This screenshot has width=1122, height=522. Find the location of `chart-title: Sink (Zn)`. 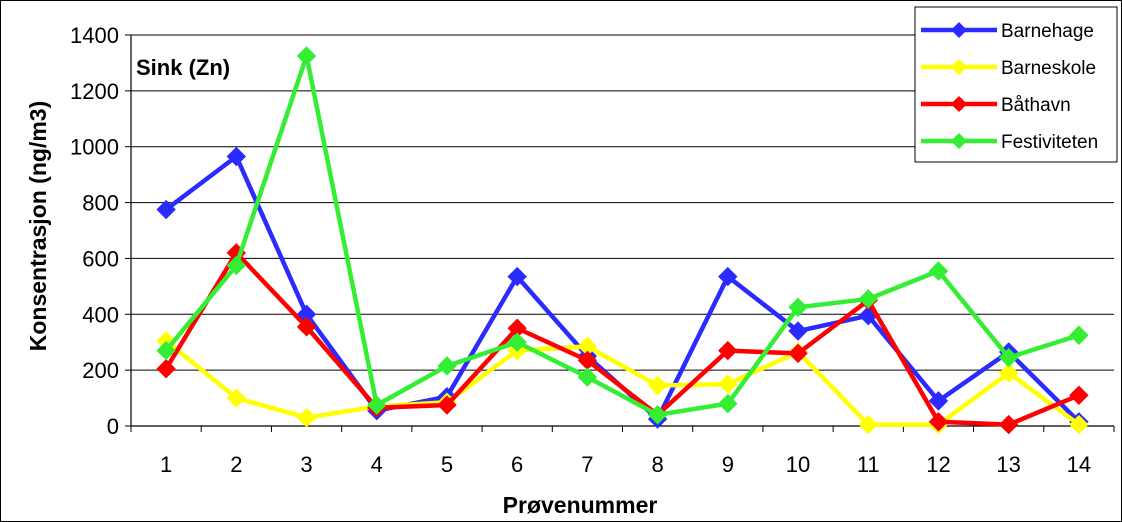

chart-title: Sink (Zn) is located at coordinates (183, 67).